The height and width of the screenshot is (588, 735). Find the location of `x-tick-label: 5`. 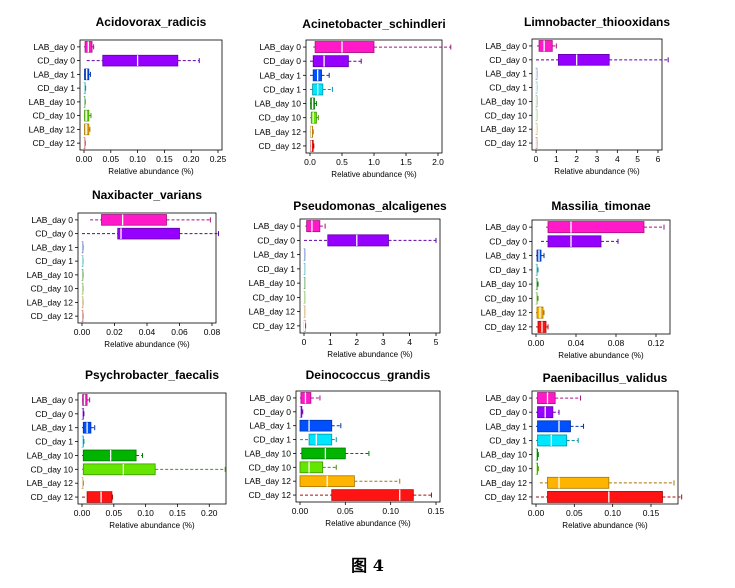

x-tick-label: 5 is located at coordinates (436, 342).